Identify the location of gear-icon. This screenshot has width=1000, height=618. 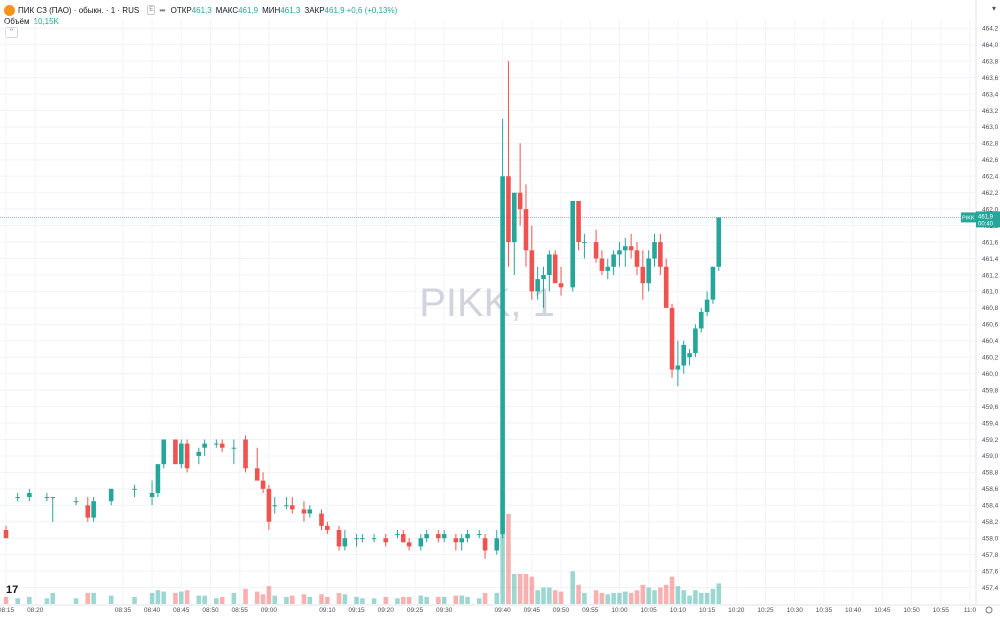
(989, 610).